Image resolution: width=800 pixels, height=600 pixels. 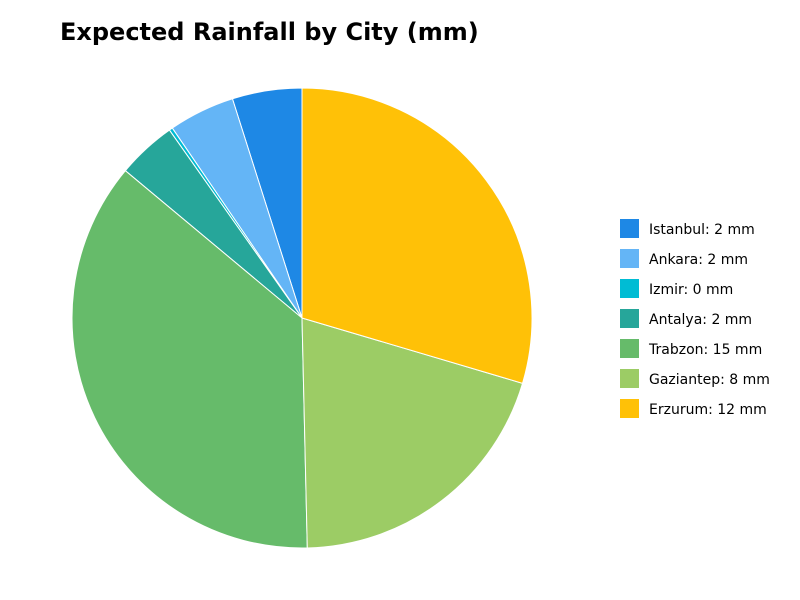 What do you see at coordinates (709, 380) in the screenshot?
I see `legend-label: Gaziantep: 8 mm` at bounding box center [709, 380].